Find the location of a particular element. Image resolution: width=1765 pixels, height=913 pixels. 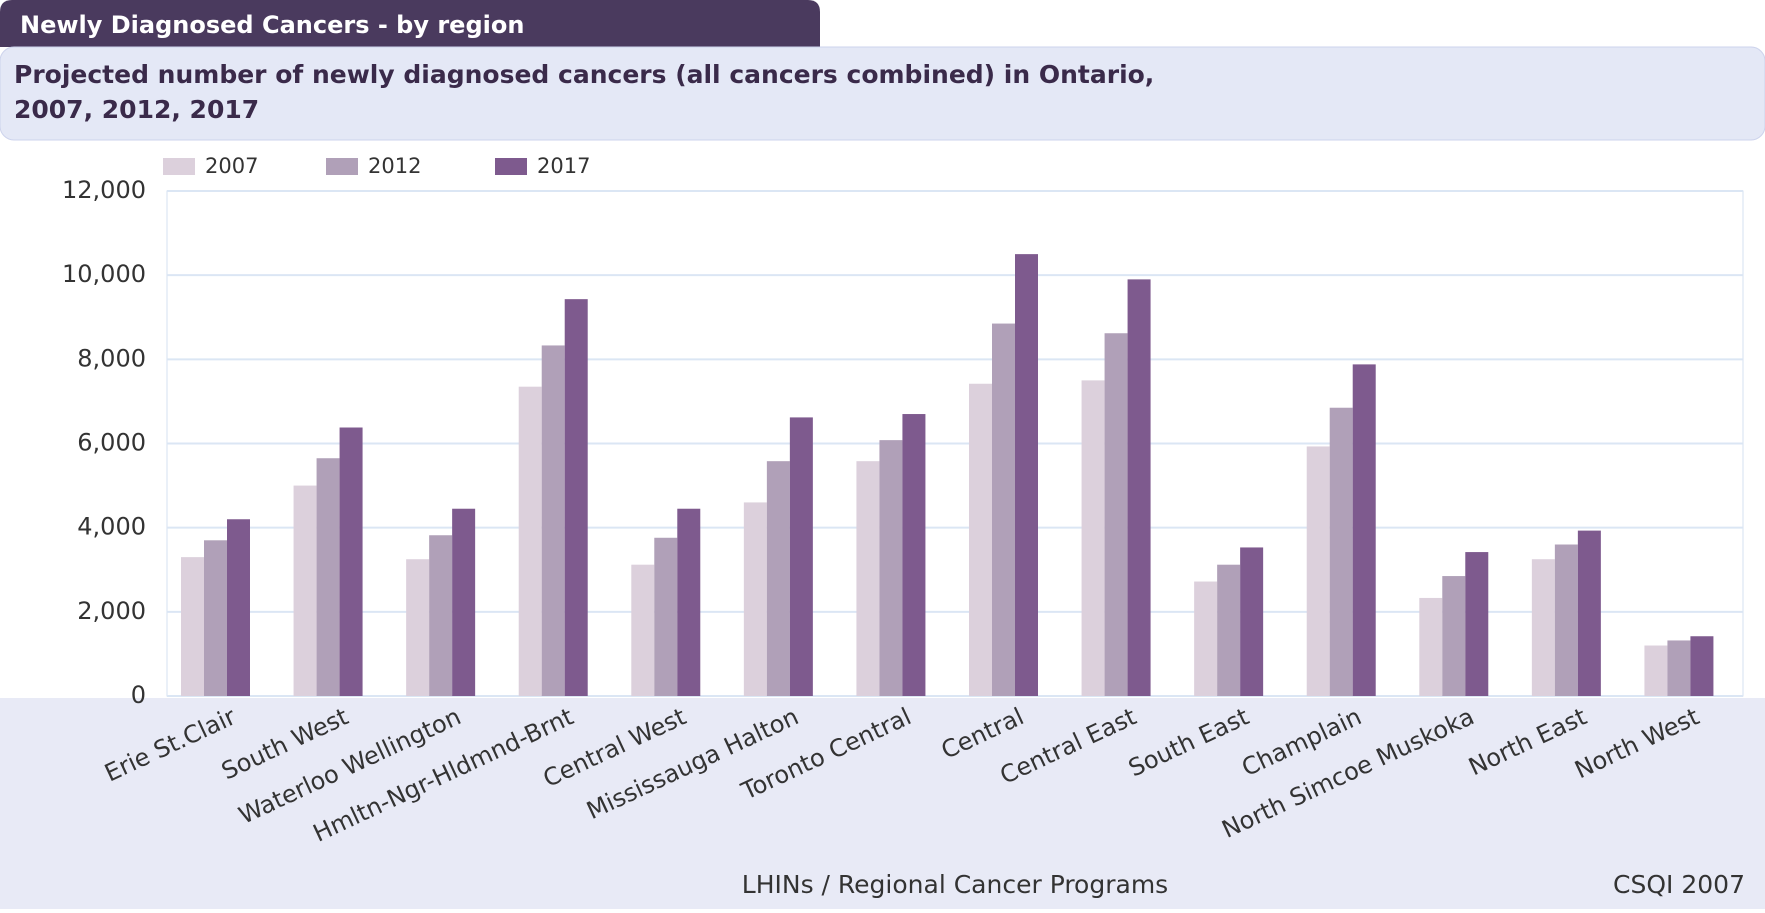

legend-label: 2017 is located at coordinates (563, 166).